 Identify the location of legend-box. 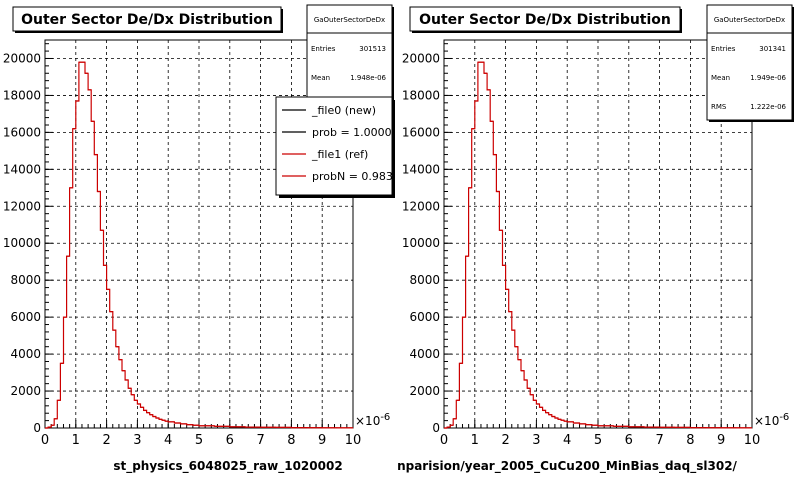
(334, 146).